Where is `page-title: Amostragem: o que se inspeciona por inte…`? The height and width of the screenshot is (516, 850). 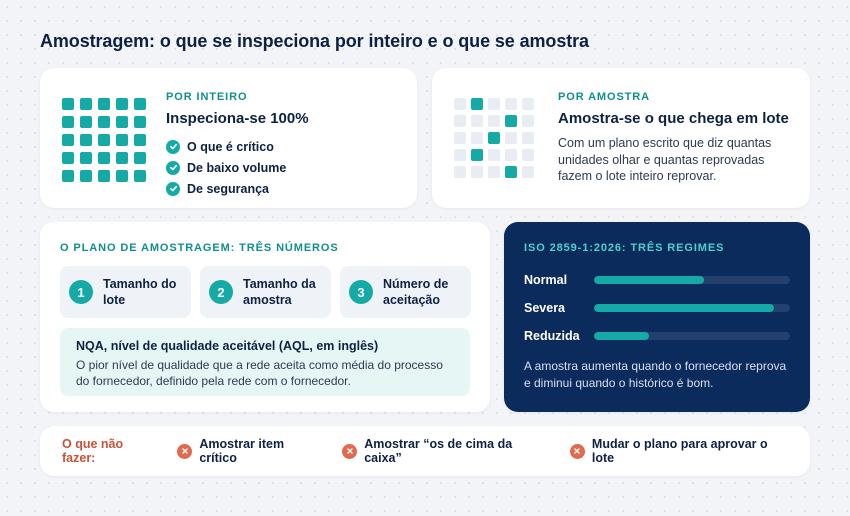
page-title: Amostragem: o que se inspeciona por inte… is located at coordinates (314, 41).